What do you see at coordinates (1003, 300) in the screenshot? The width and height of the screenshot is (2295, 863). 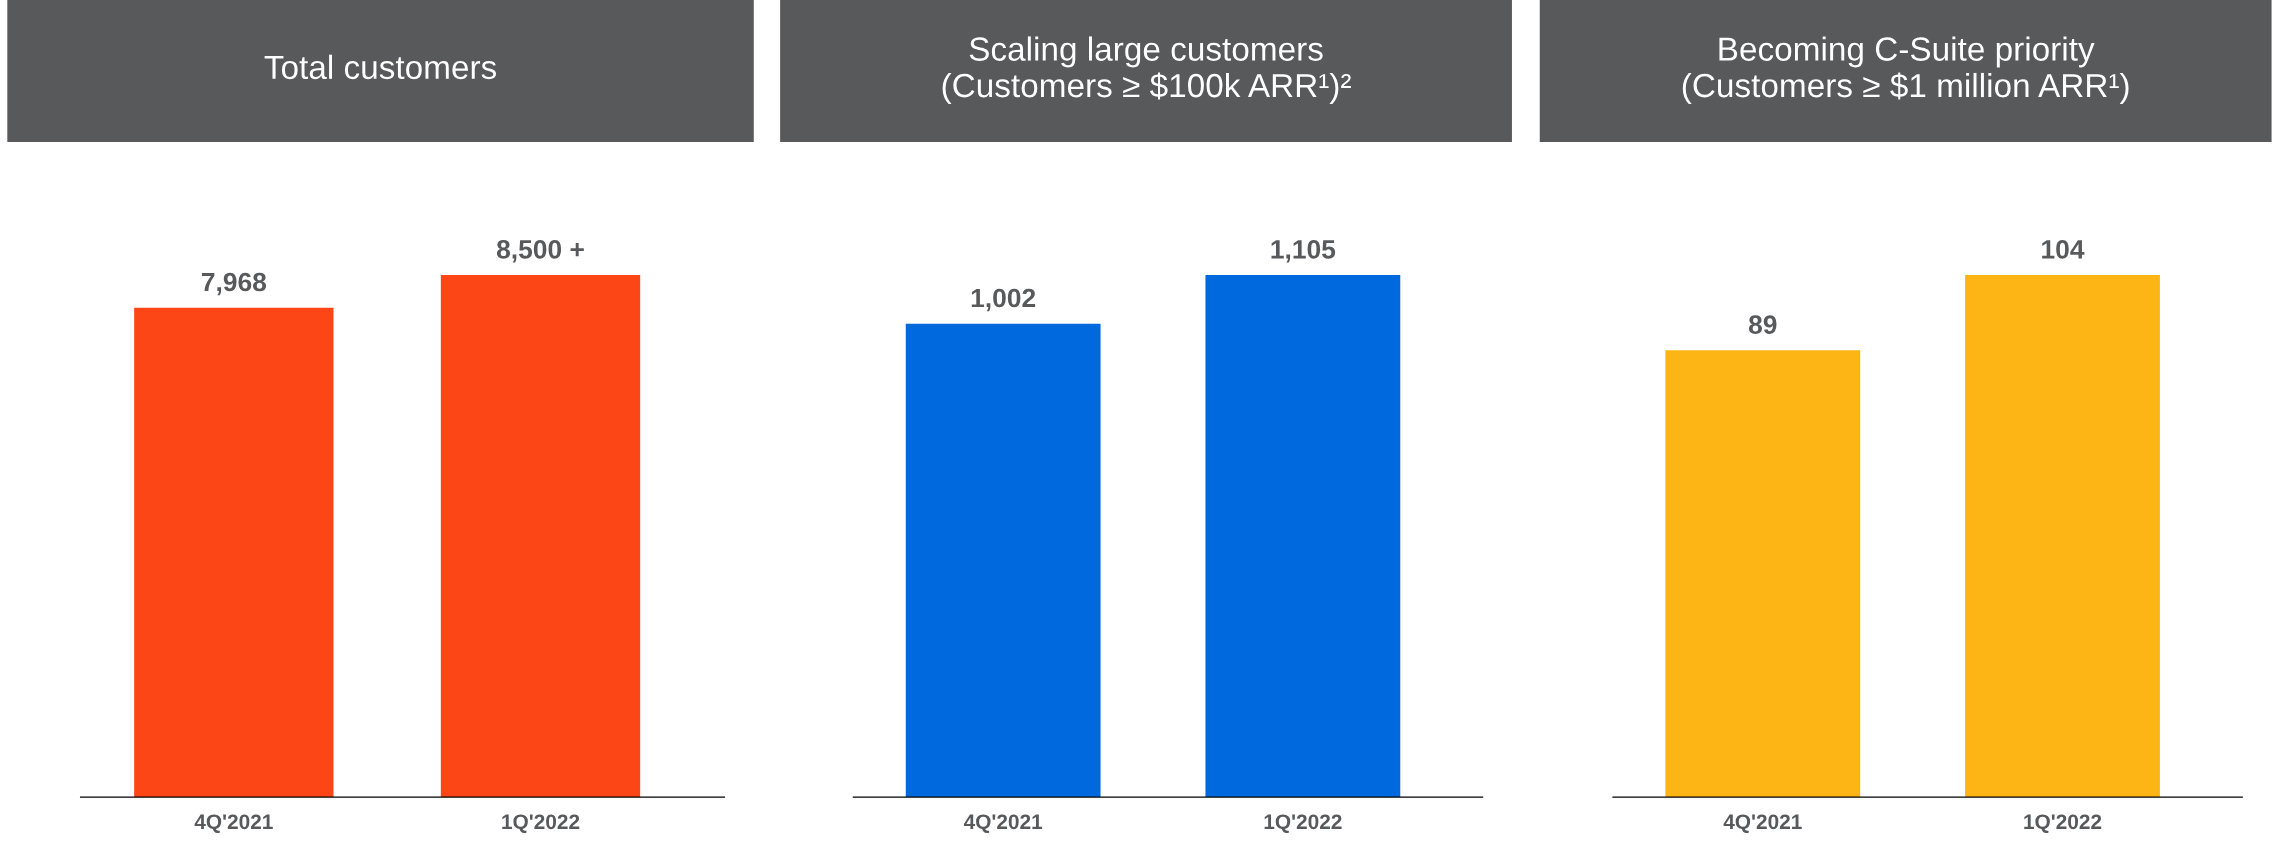 I see `data-label: 1,002` at bounding box center [1003, 300].